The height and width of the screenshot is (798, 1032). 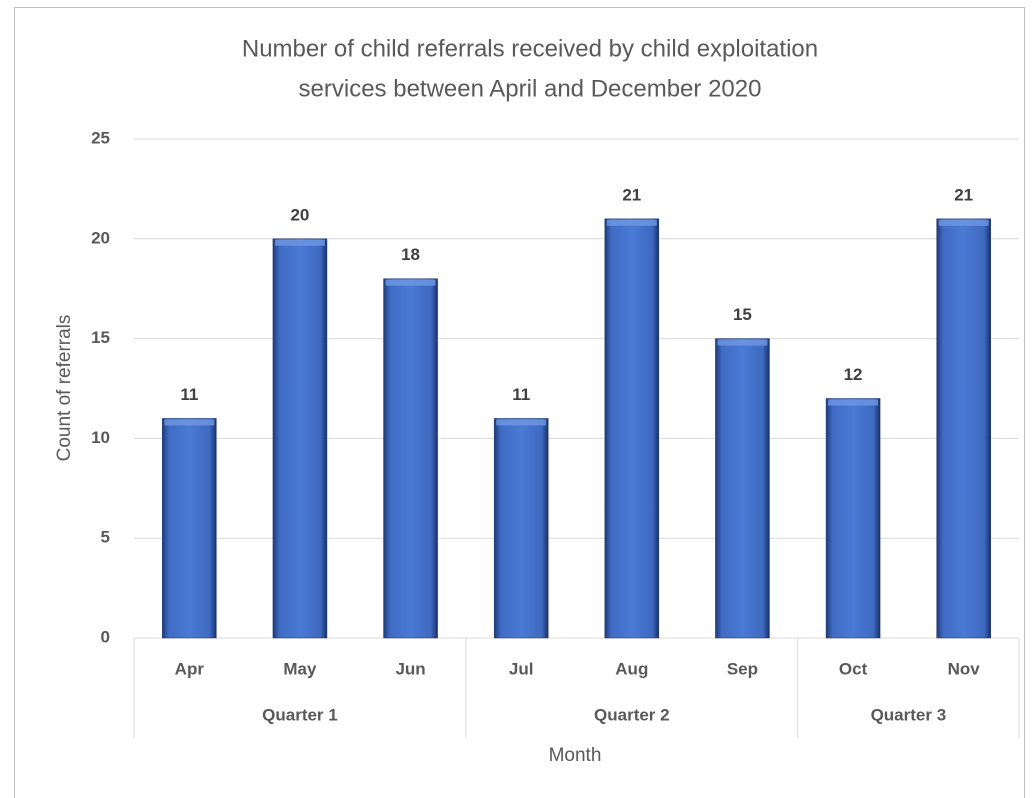 What do you see at coordinates (530, 88) in the screenshot?
I see `chart-title: services between April and December 2020` at bounding box center [530, 88].